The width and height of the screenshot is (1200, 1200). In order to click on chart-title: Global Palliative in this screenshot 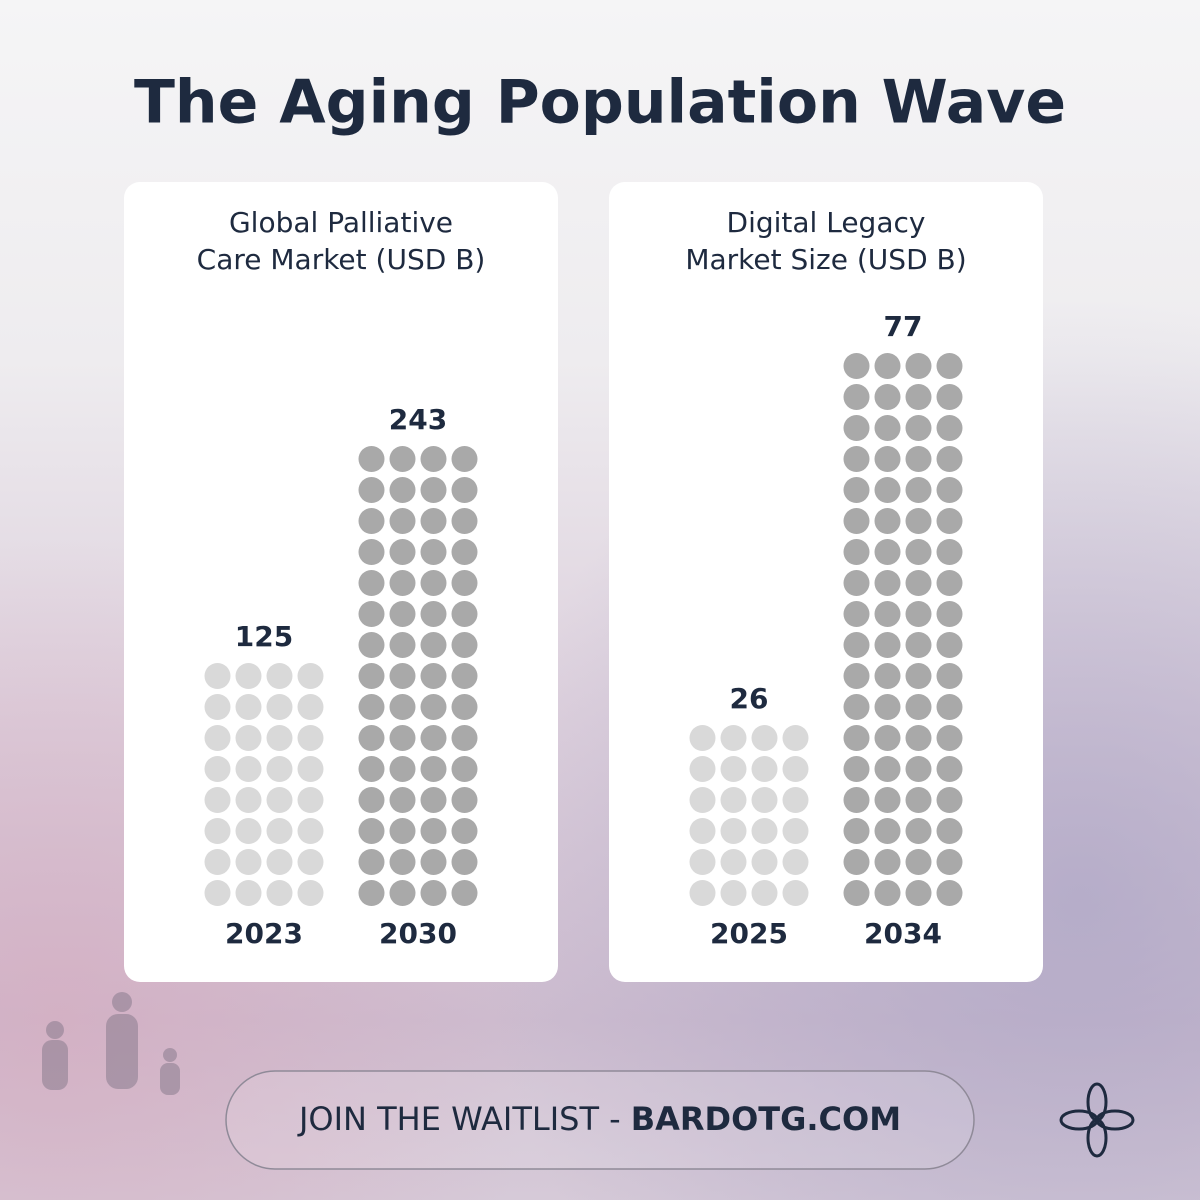, I will do `click(341, 222)`.